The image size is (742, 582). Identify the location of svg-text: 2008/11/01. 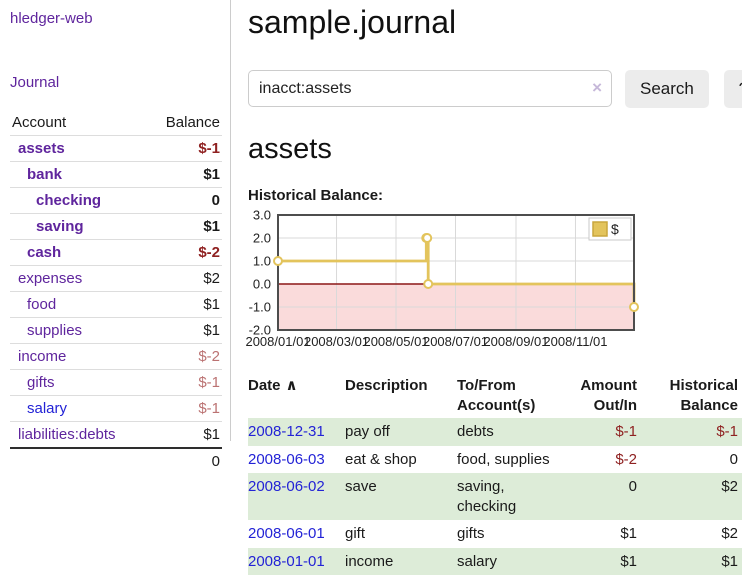
(575, 341).